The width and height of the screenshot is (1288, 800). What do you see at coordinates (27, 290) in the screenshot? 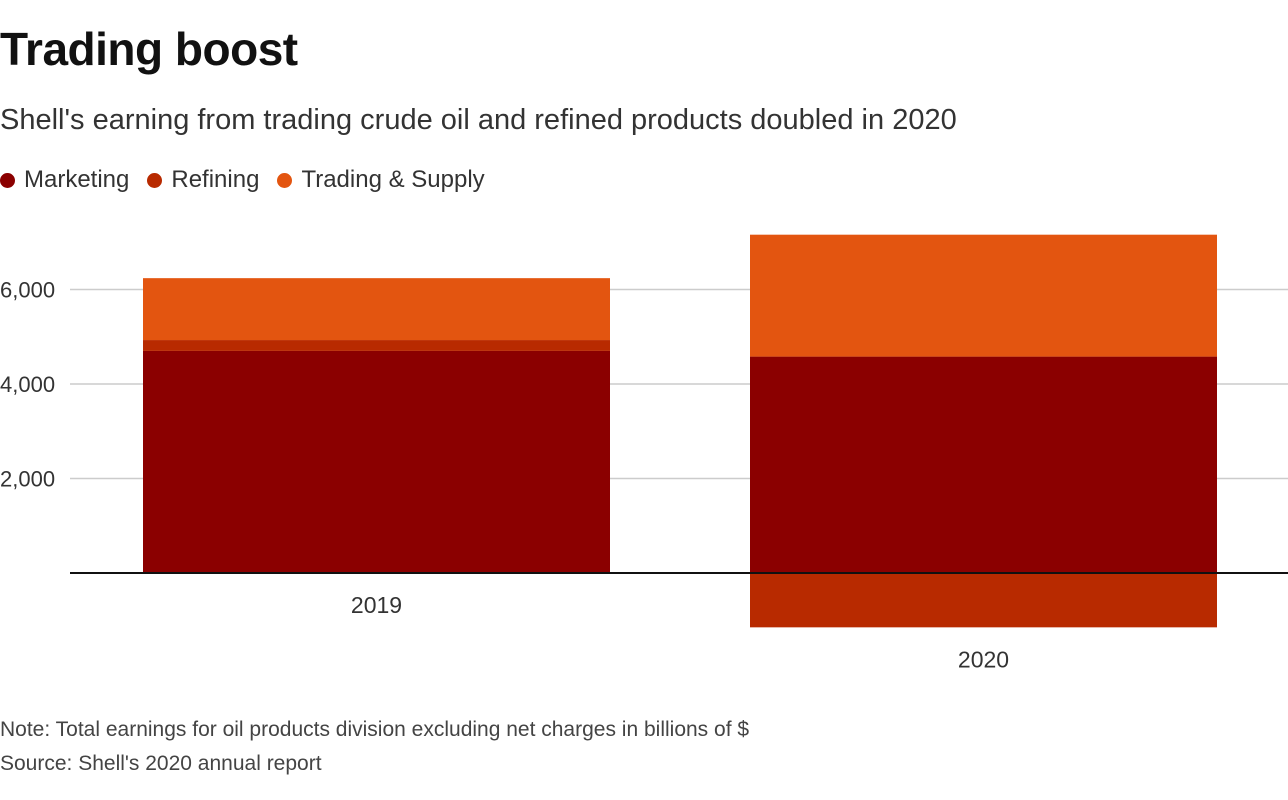
I see `y-tick-label: 6,000` at bounding box center [27, 290].